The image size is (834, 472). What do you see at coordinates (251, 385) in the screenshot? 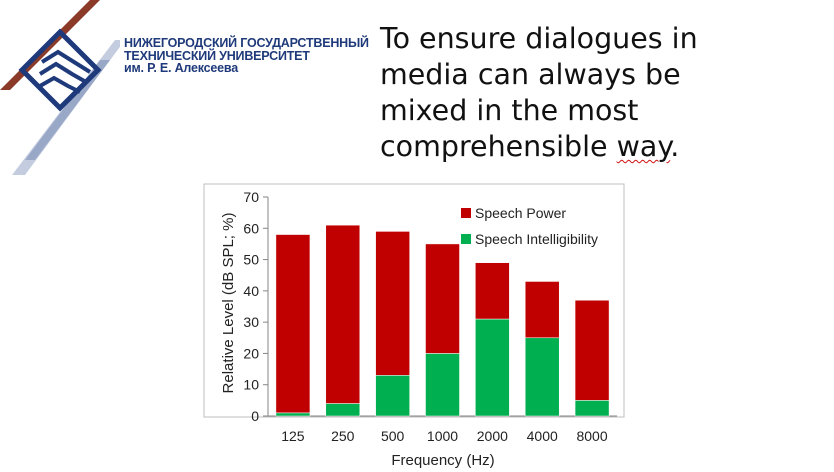
I see `y-tick-label: 10` at bounding box center [251, 385].